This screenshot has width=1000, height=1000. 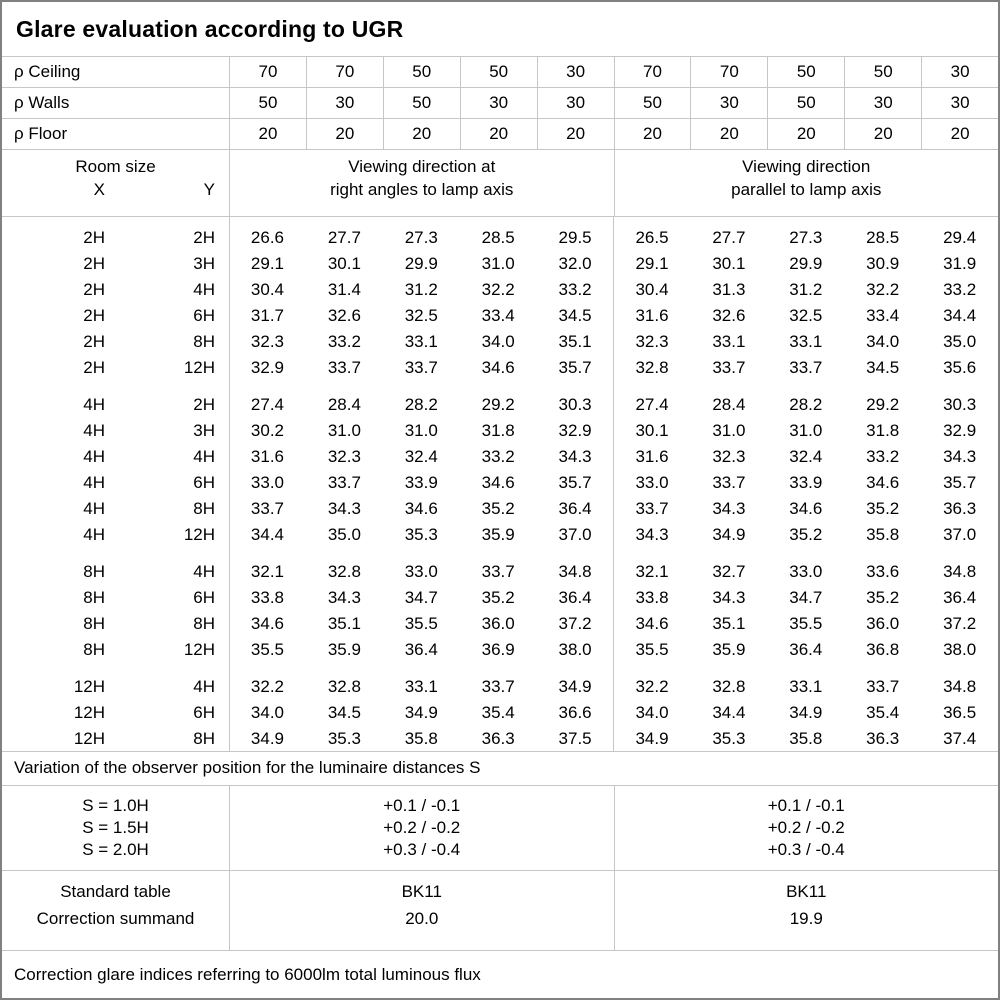 I want to click on ugr-value-right-angles: 31.2, so click(x=421, y=289).